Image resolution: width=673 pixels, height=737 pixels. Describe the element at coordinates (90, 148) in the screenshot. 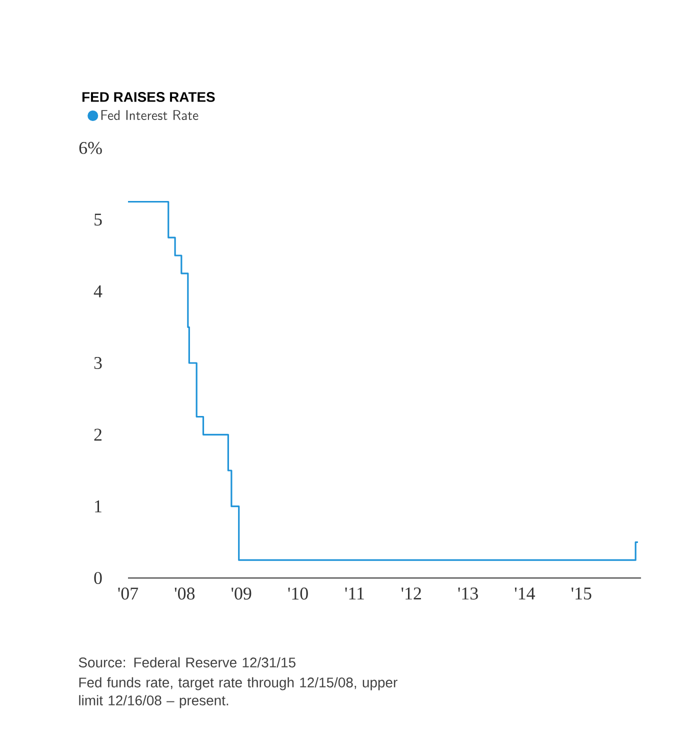

I see `y-tick-label: 6%` at that location.